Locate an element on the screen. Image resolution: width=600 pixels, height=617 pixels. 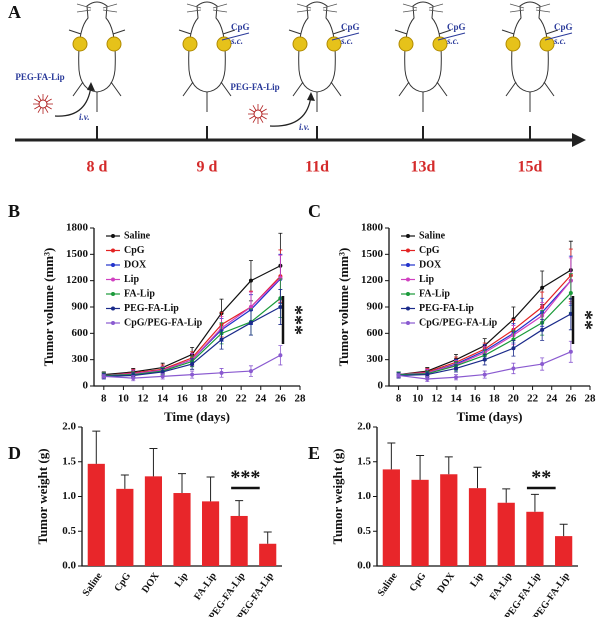
y-tick-label: 1500 is located at coordinates (77, 254).